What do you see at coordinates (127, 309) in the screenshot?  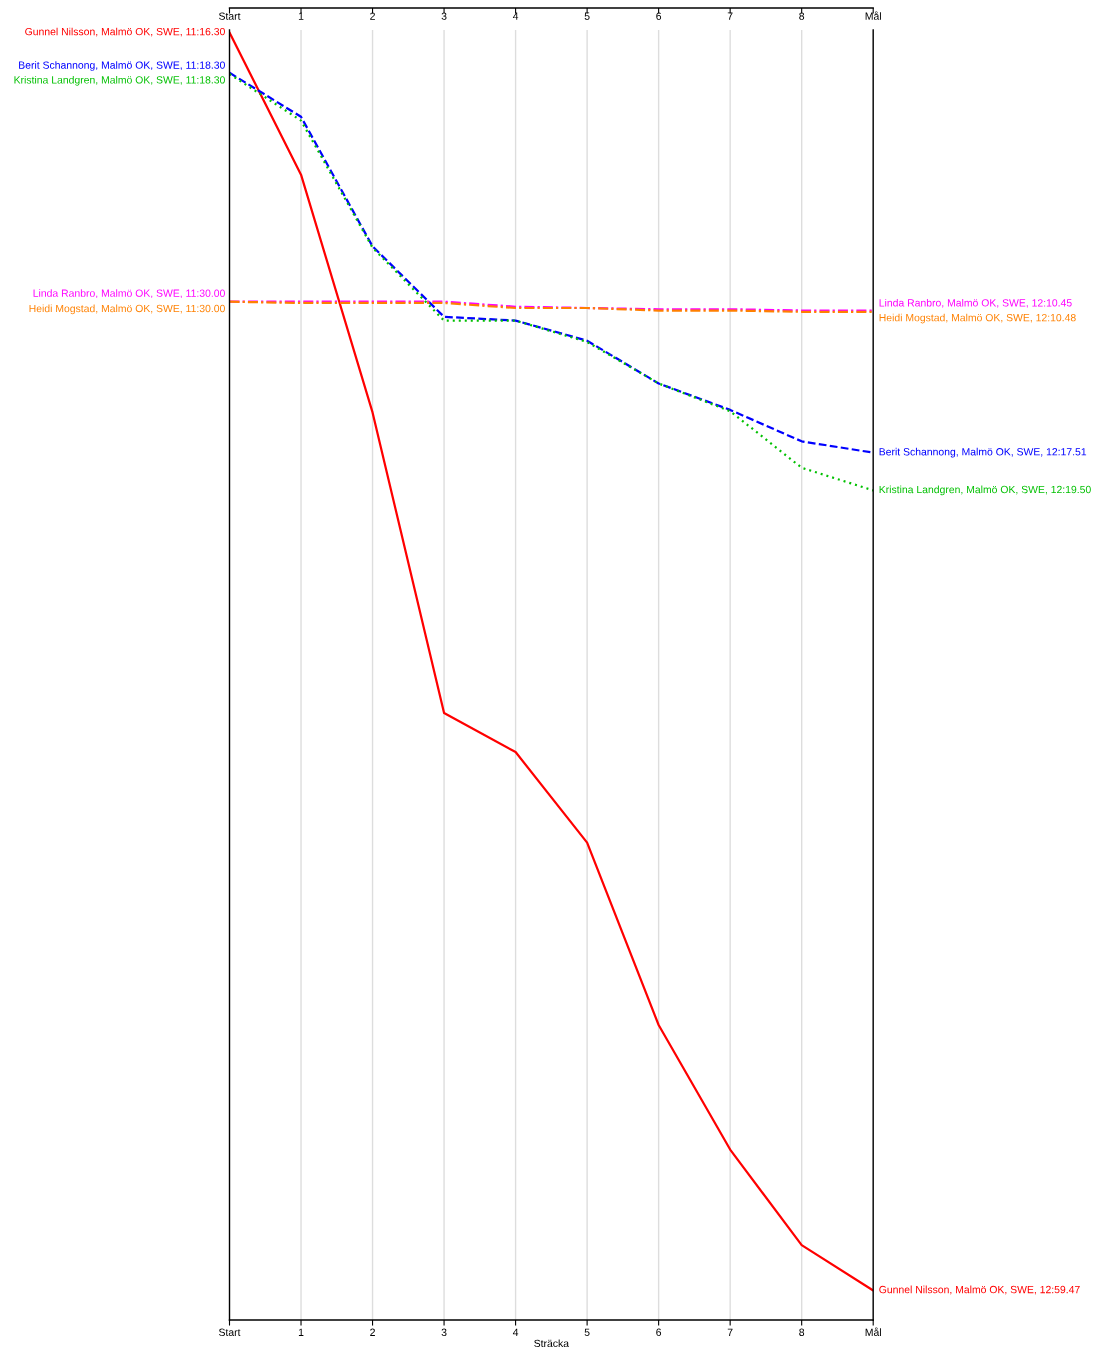 I see `annotation: Heidi Mogstad, Malmö OK, SWE, 11:30.00` at bounding box center [127, 309].